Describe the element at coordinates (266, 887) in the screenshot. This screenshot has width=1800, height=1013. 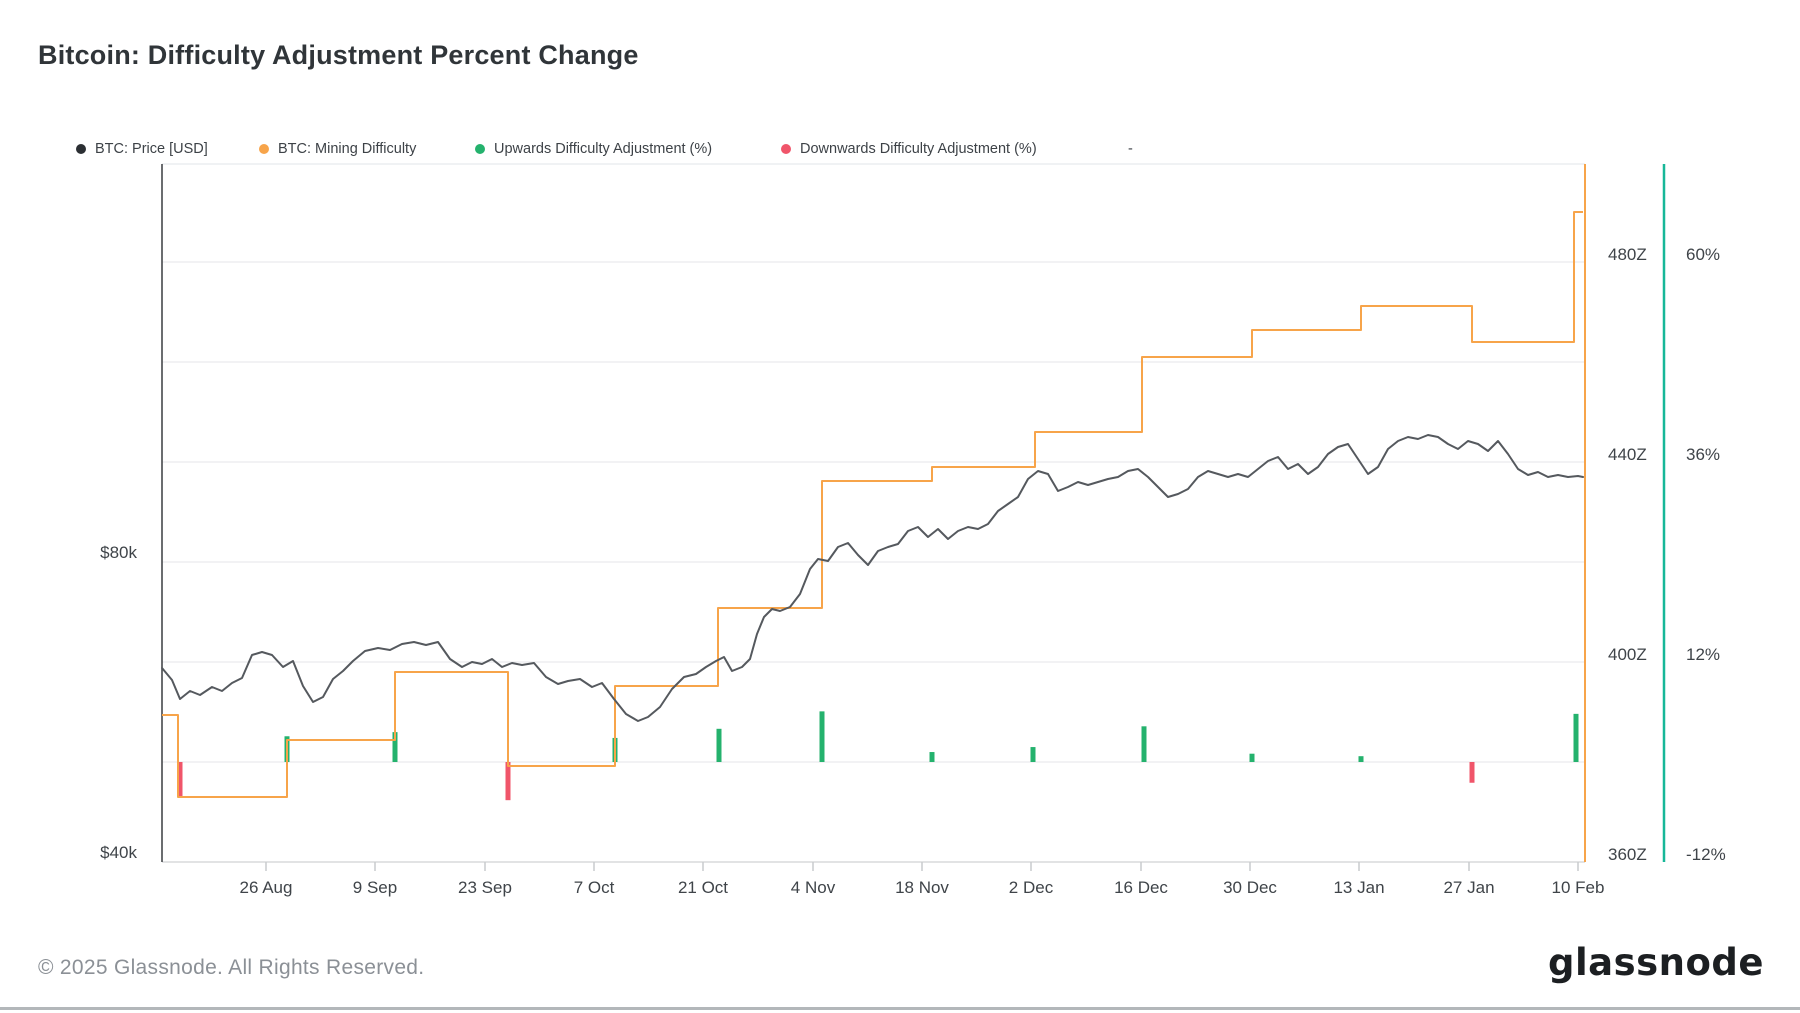
I see `date-tick-label: 26 Aug` at that location.